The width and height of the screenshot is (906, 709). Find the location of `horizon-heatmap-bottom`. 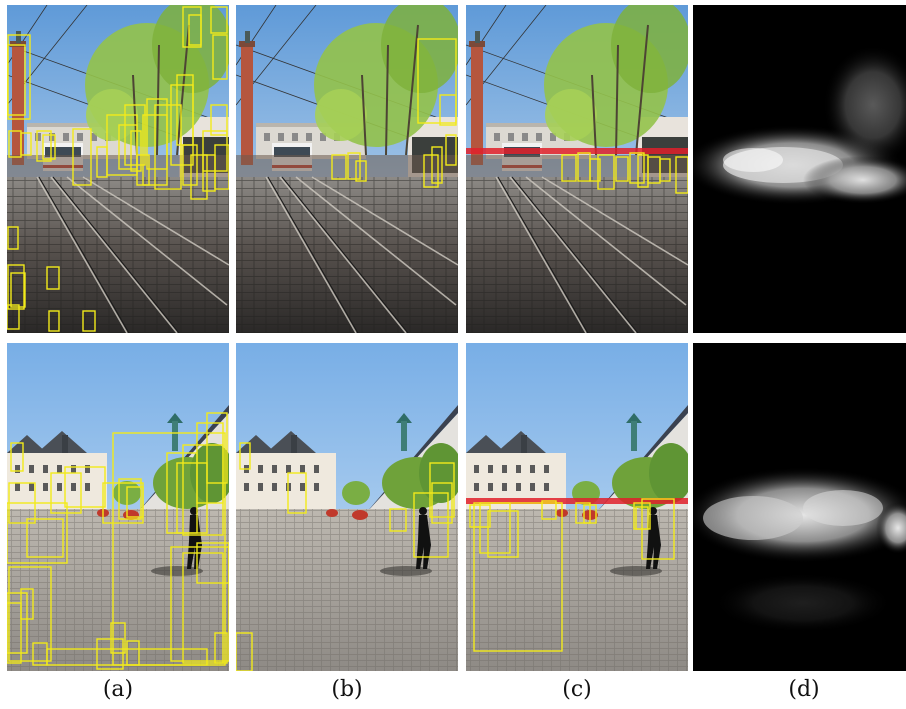

horizon-heatmap-bottom is located at coordinates (799, 507).